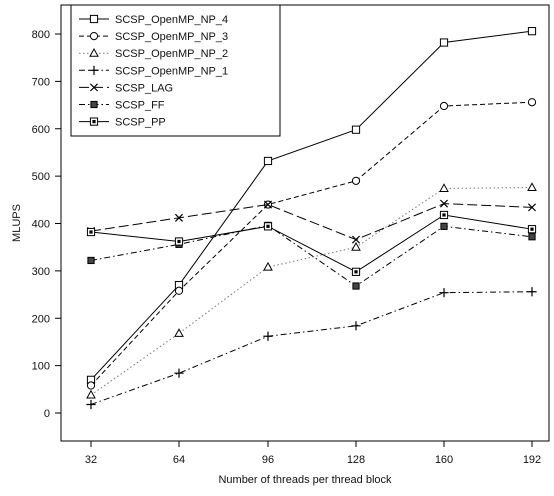  I want to click on legend-label: SCSP_PP, so click(140, 123).